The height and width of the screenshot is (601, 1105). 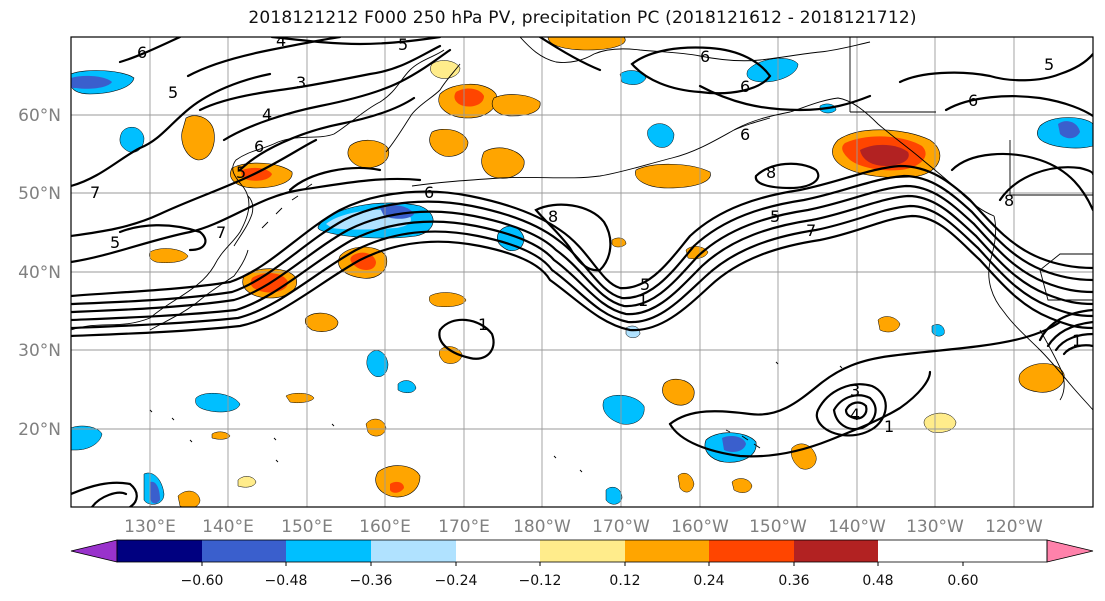 I want to click on lon-label-160w: 160°W, so click(x=700, y=527).